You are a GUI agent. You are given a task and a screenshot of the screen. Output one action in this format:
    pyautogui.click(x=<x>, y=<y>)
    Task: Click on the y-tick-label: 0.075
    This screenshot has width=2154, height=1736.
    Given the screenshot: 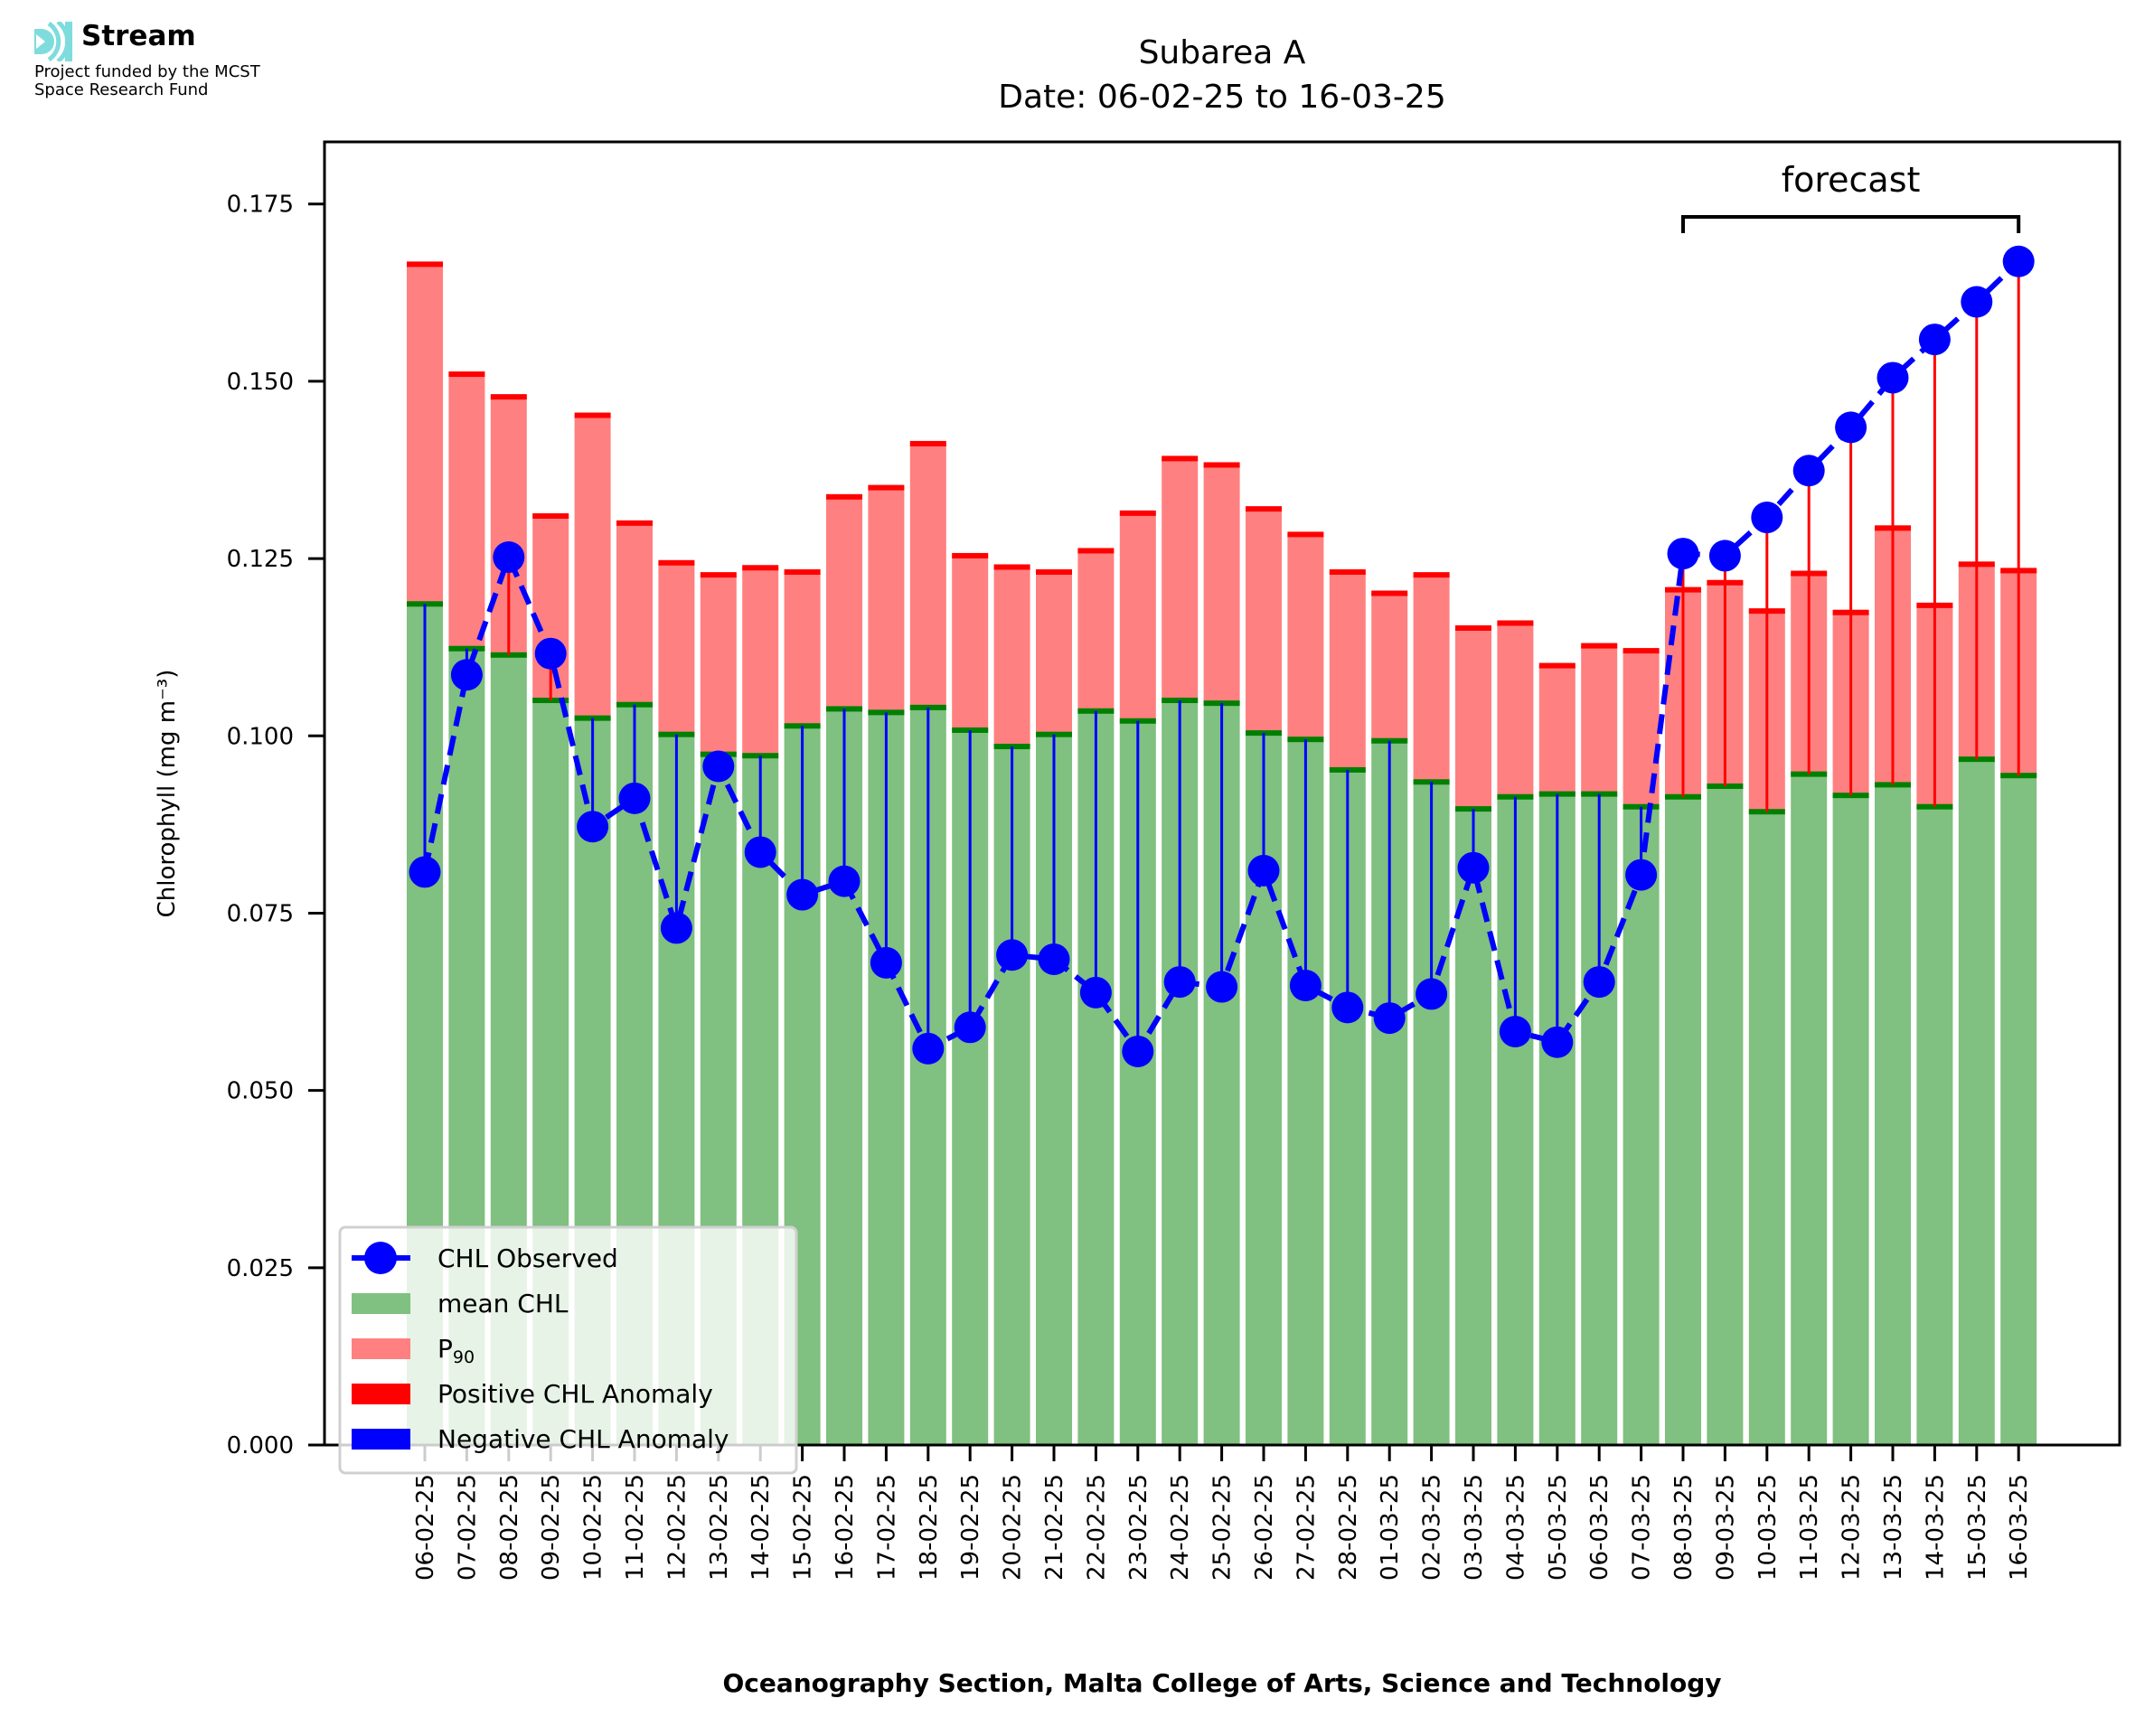 What is the action you would take?
    pyautogui.click(x=260, y=914)
    